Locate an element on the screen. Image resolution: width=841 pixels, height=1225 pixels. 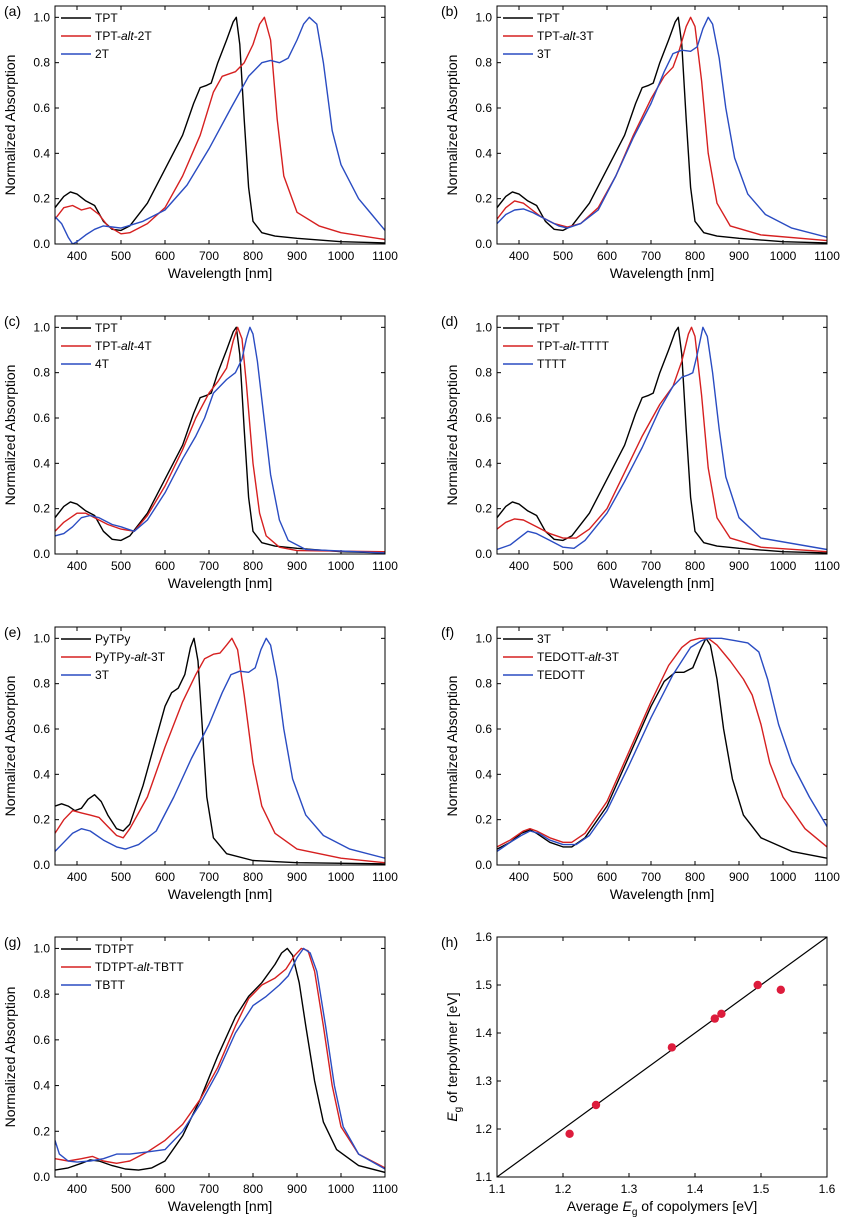
panel-label: (a) is located at coordinates (12, 11).